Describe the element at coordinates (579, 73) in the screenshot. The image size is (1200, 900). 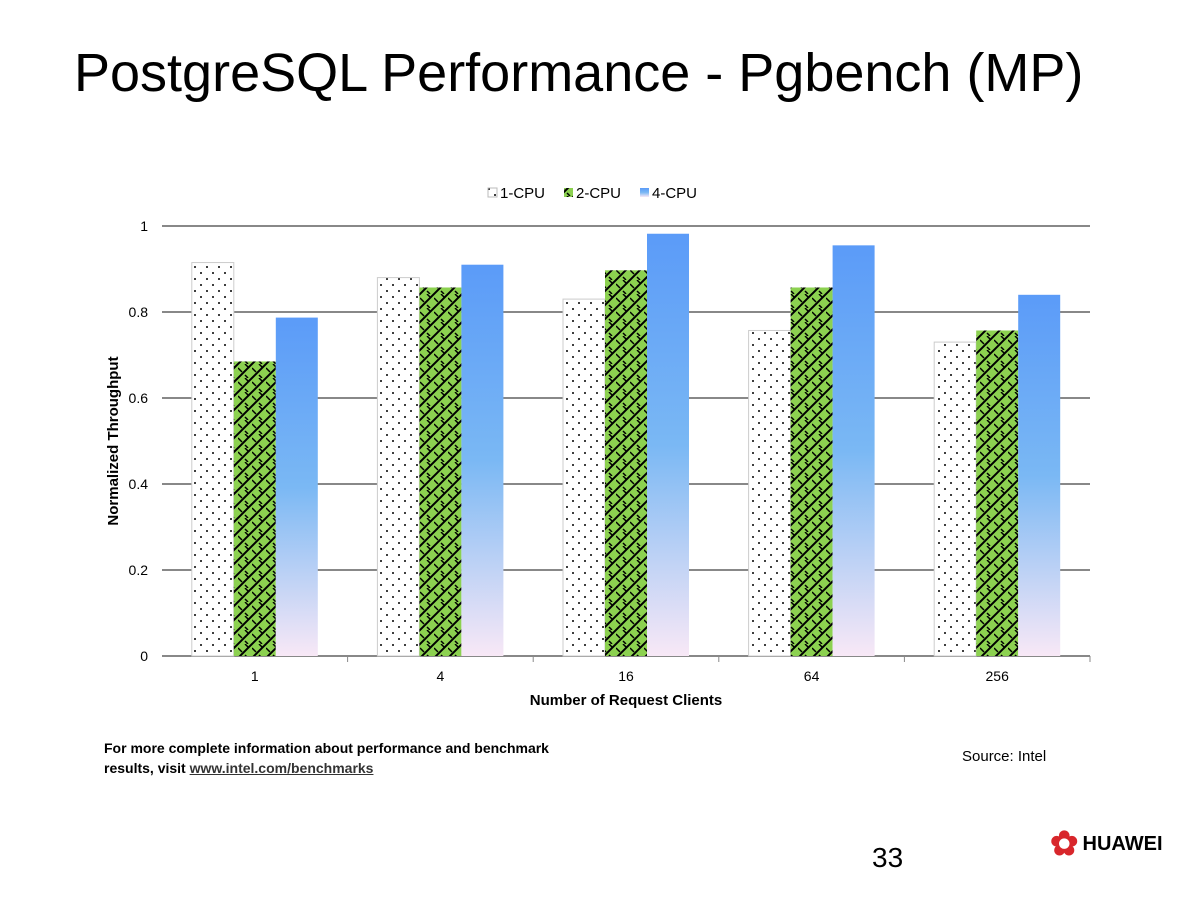
I see `slide-title: PostgreSQL Performance - Pgbench (MP)` at that location.